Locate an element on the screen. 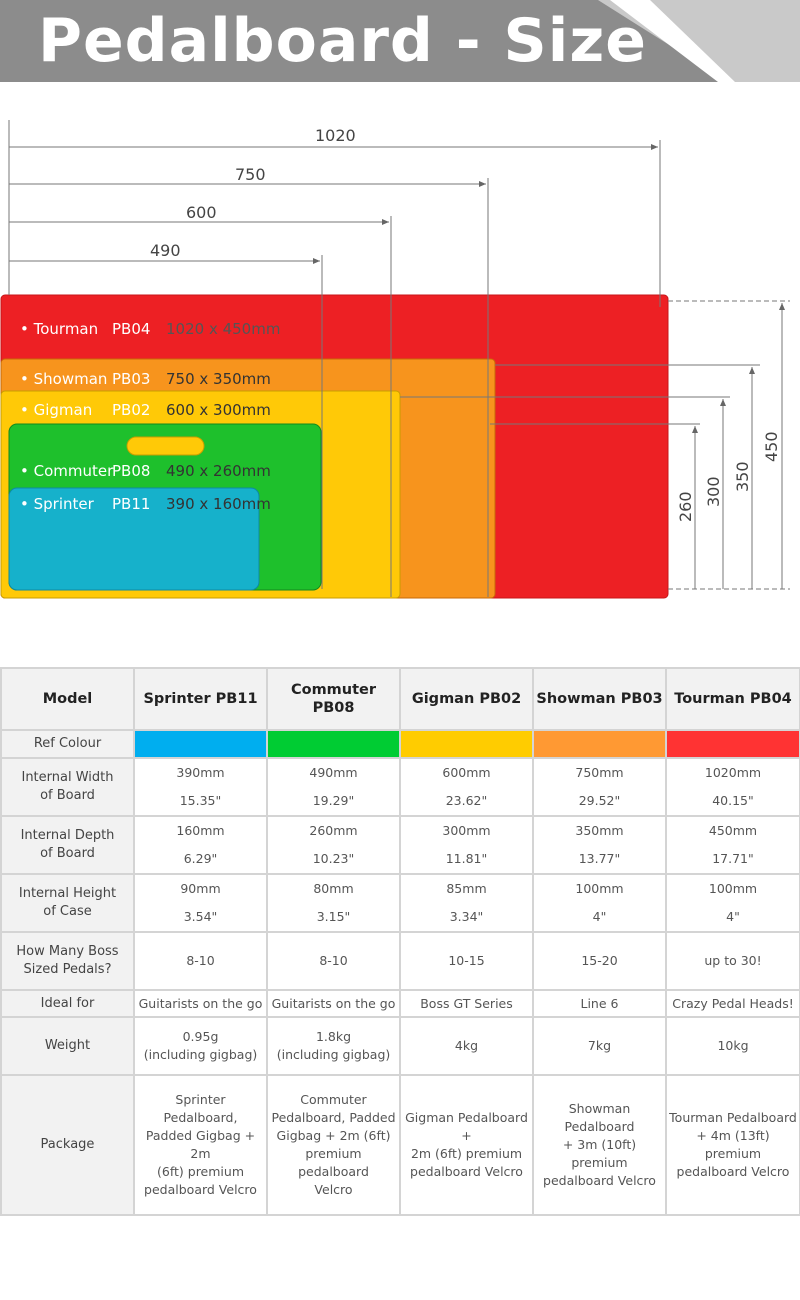 This screenshot has height=1300, width=800. title-banner: Pedalboard - Size is located at coordinates (400, 41).